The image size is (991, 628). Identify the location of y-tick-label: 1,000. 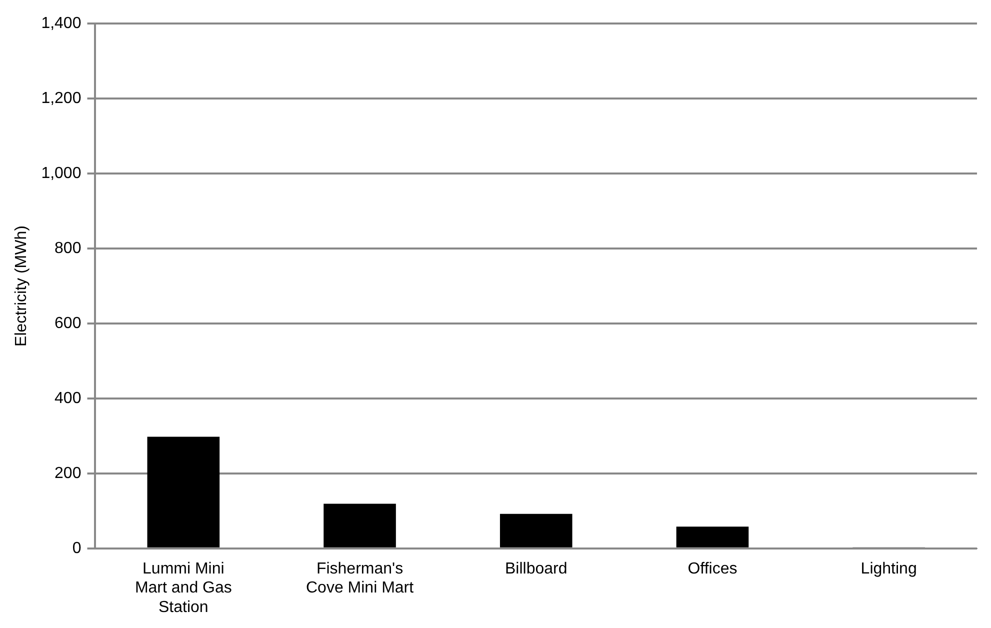
(61, 173).